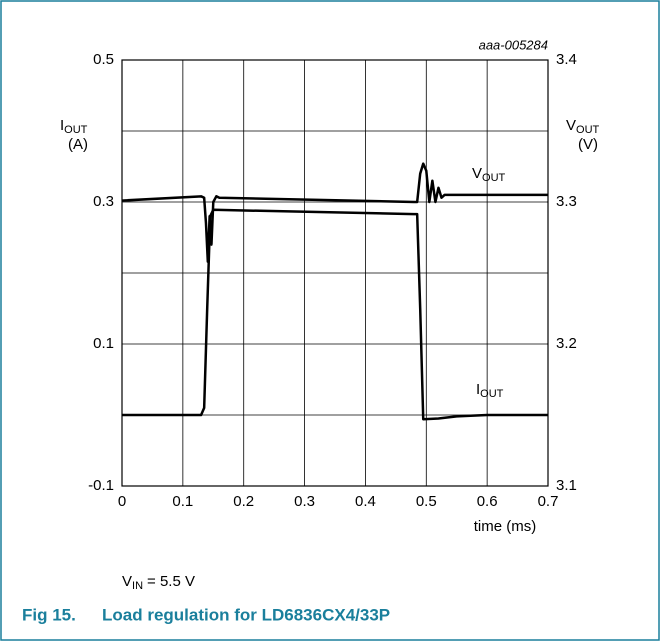 The width and height of the screenshot is (660, 641). I want to click on y2-axis-unit: (V), so click(588, 144).